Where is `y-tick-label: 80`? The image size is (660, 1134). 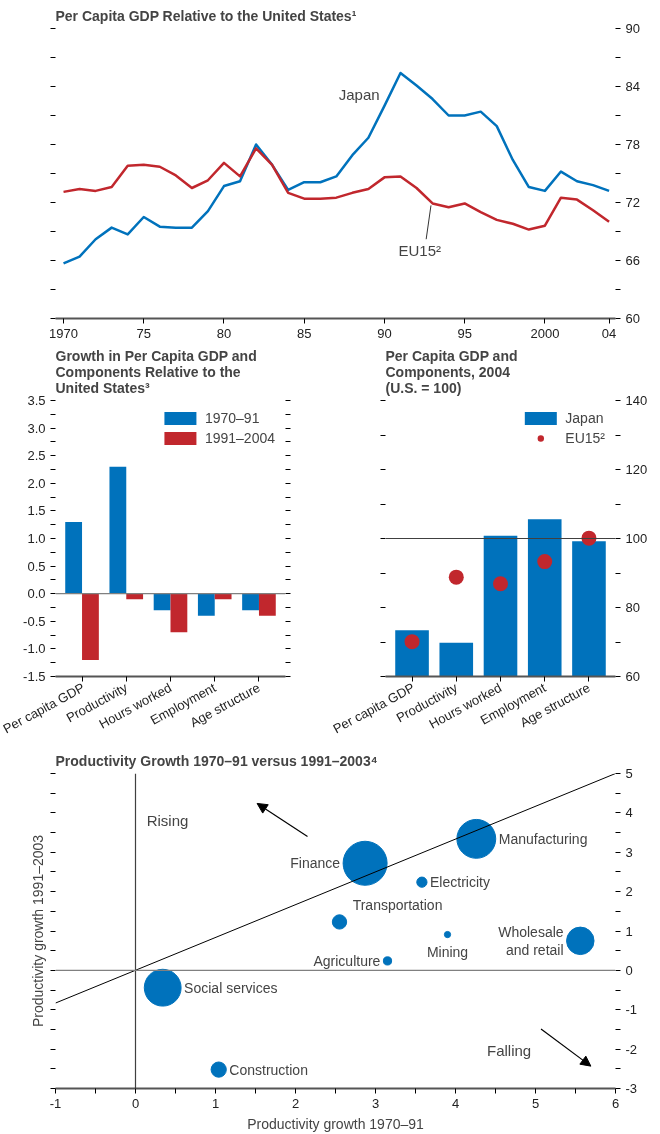 y-tick-label: 80 is located at coordinates (632, 607).